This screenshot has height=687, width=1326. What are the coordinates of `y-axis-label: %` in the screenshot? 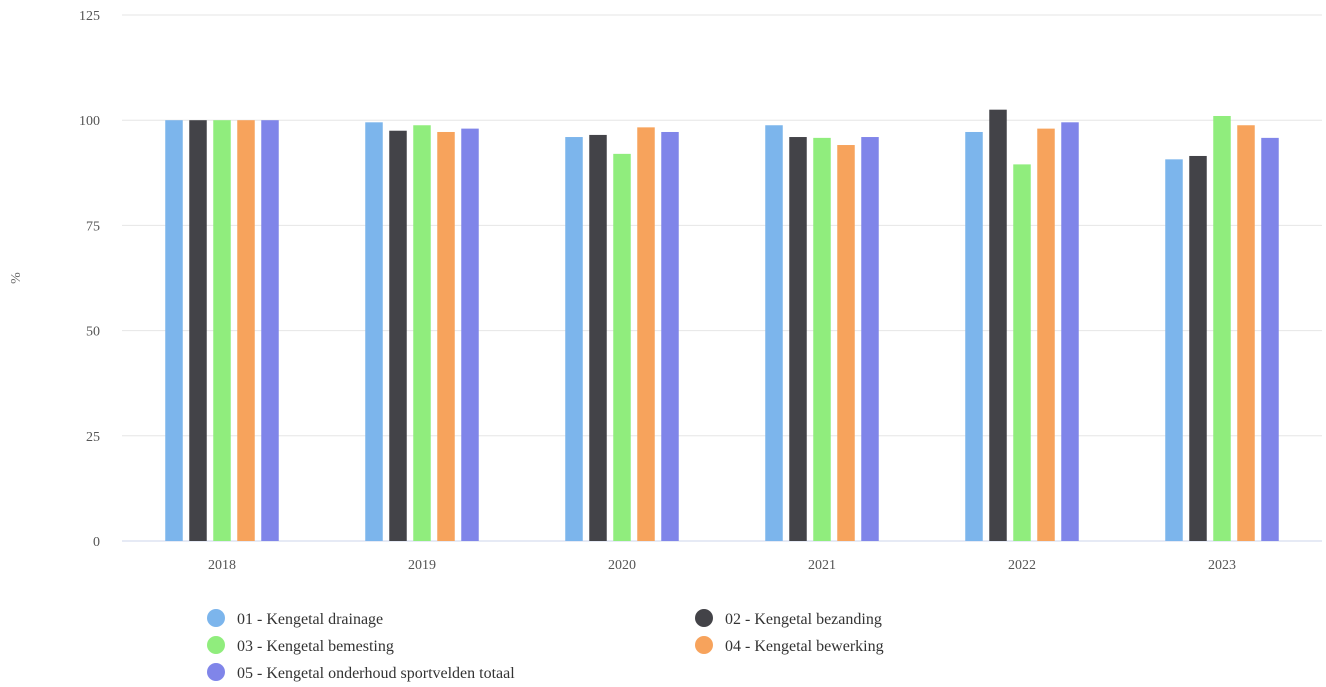 It's located at (16, 278).